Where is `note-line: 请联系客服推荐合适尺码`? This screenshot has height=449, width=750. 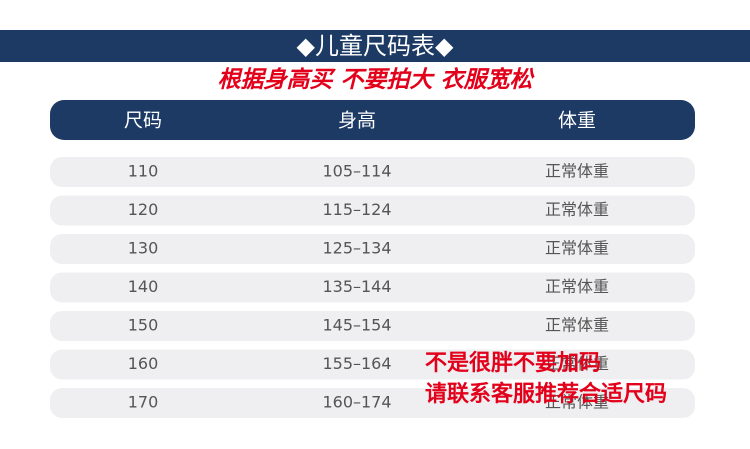
note-line: 请联系客服推荐合适尺码 is located at coordinates (546, 394).